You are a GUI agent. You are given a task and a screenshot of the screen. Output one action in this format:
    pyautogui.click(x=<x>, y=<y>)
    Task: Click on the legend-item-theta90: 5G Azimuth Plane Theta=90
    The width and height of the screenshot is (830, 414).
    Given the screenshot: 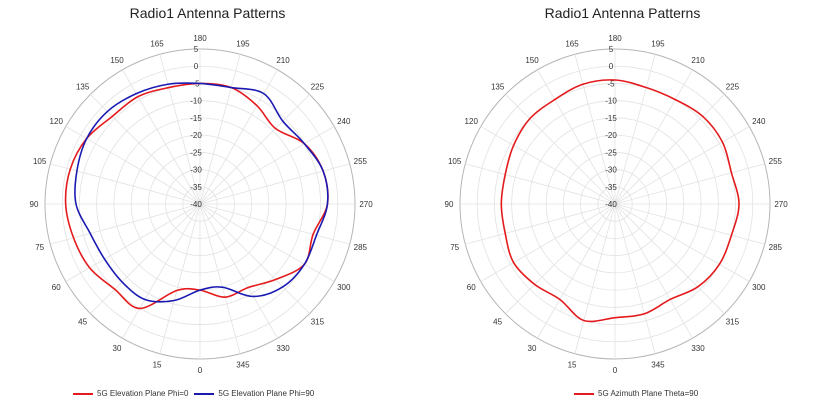 What is the action you would take?
    pyautogui.click(x=636, y=393)
    